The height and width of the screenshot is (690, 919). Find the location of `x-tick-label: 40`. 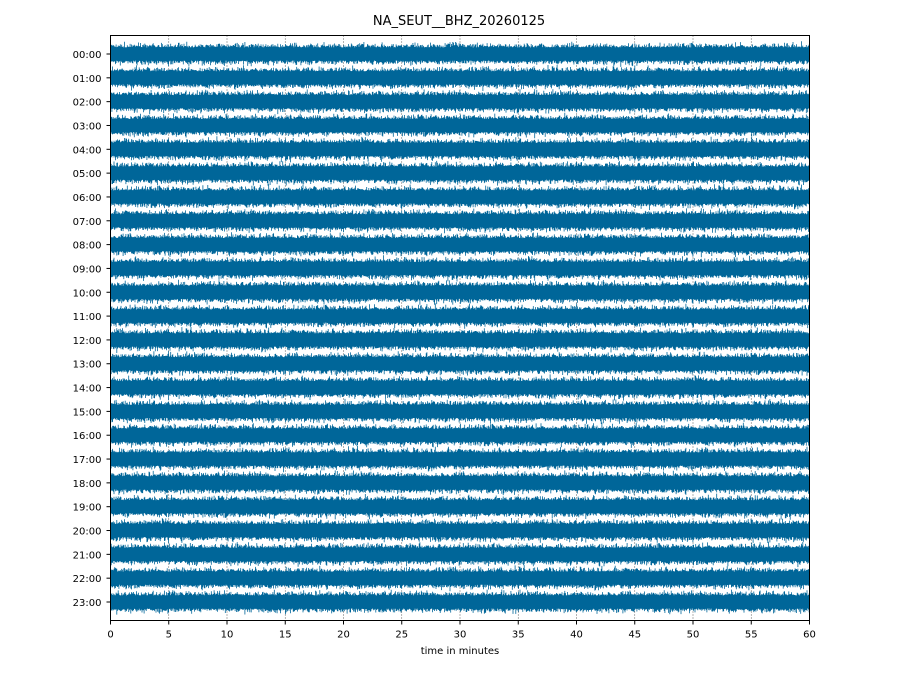

x-tick-label: 40 is located at coordinates (576, 635).